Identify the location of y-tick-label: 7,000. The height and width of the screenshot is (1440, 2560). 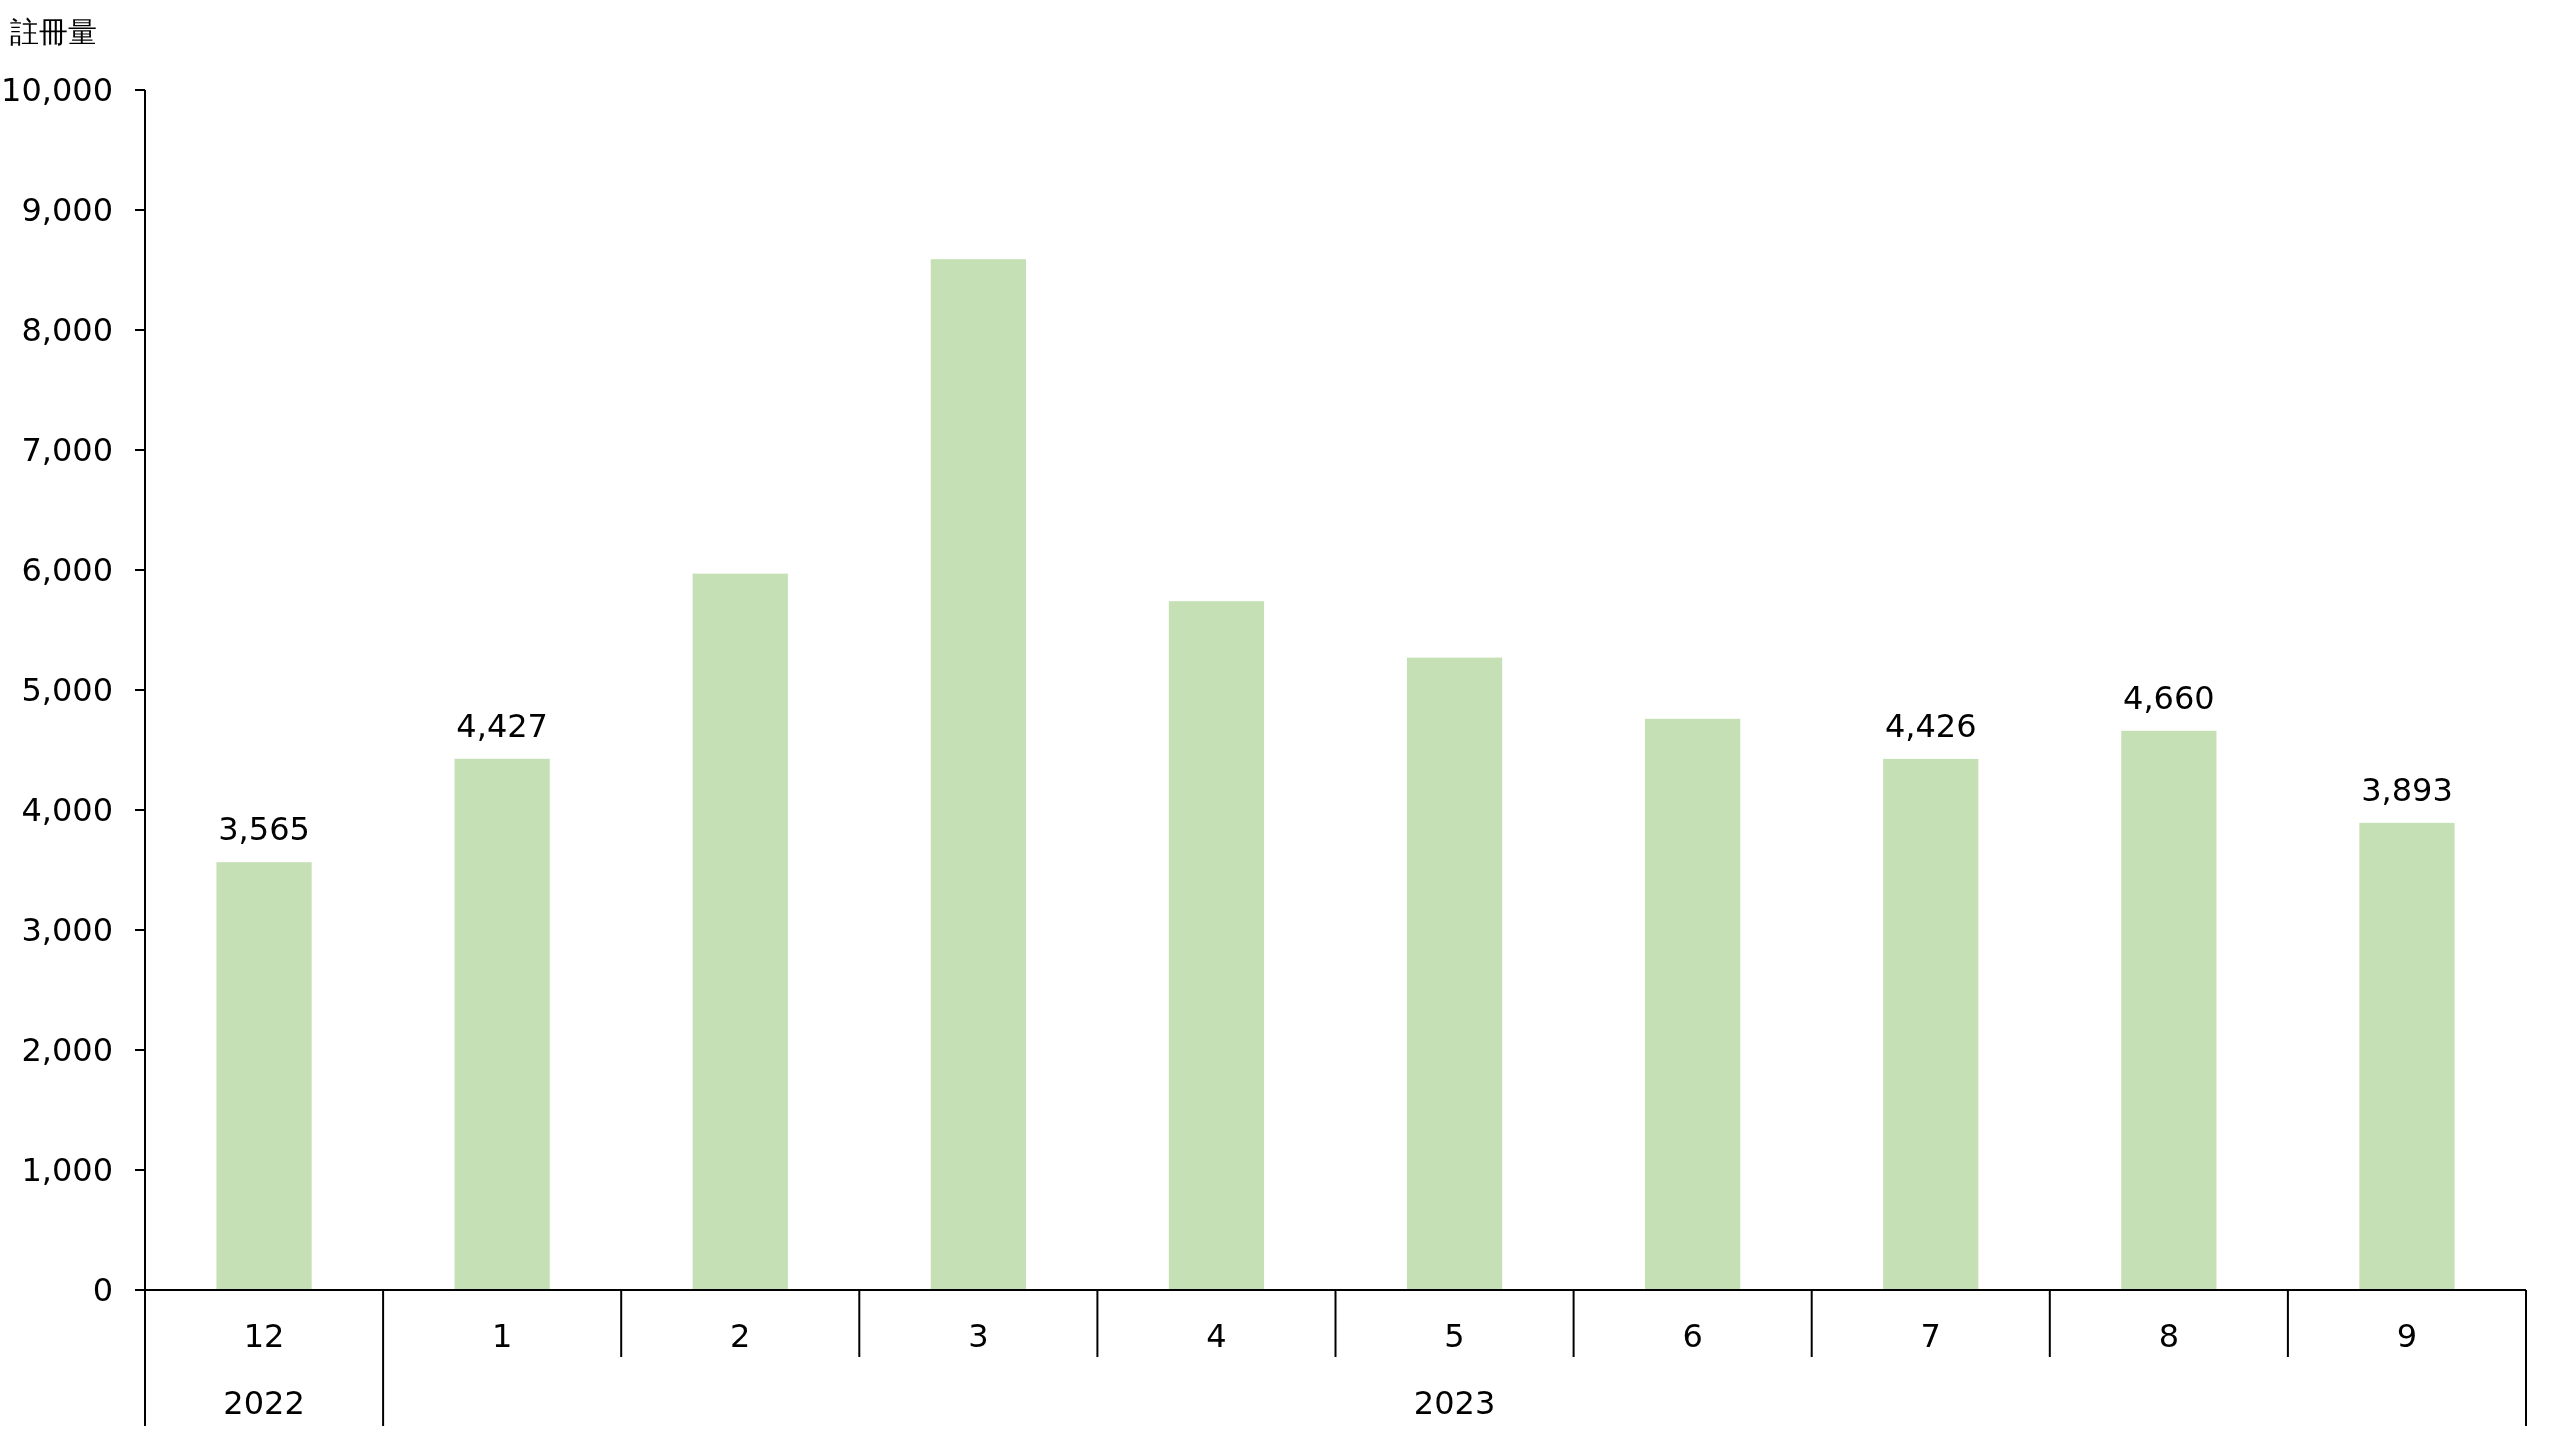
(67, 450).